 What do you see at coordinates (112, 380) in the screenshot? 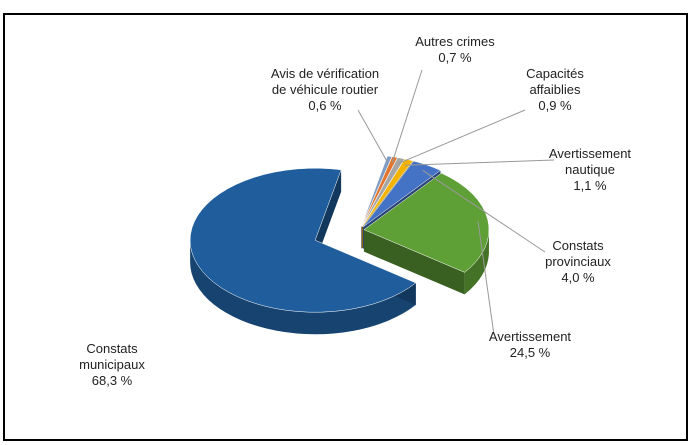
I see `value-label: 68,3 %` at bounding box center [112, 380].